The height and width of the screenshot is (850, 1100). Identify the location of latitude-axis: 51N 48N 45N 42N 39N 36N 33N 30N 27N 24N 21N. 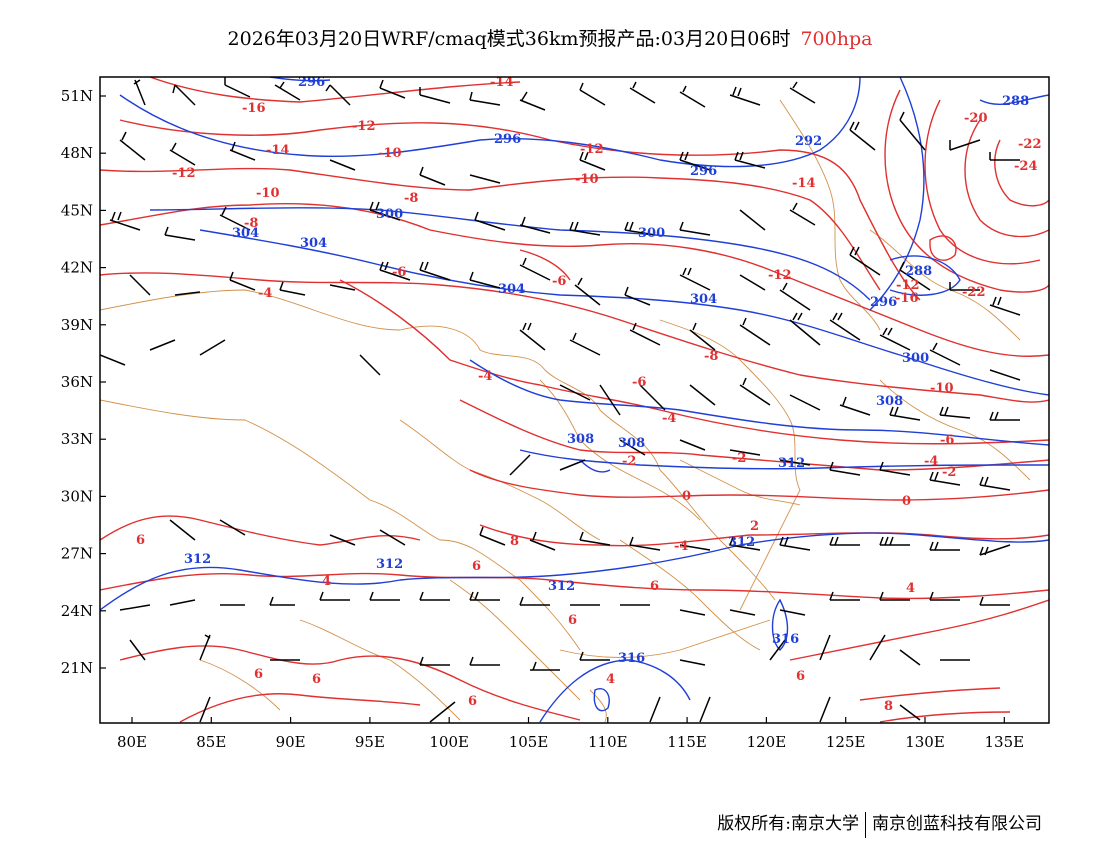
(83, 382).